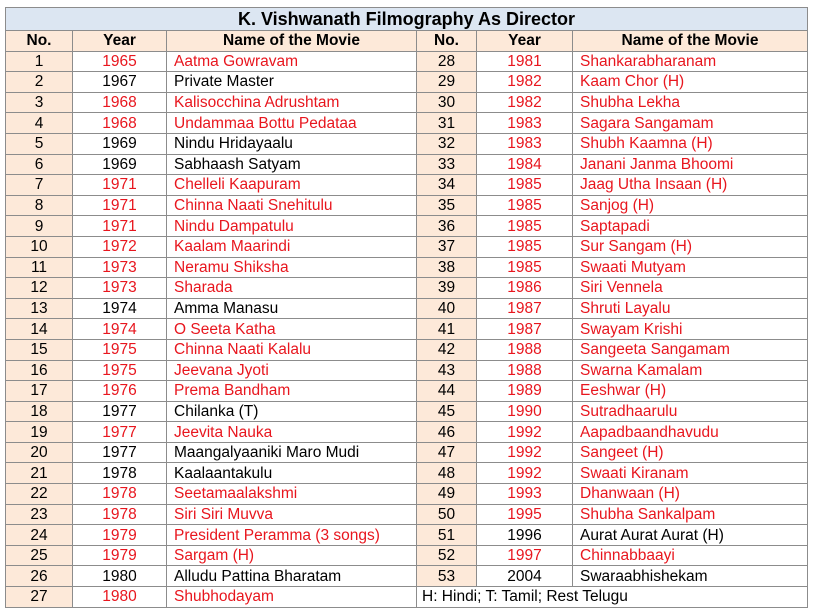 The width and height of the screenshot is (813, 613). Describe the element at coordinates (119, 164) in the screenshot. I see `film-year: 1969` at that location.